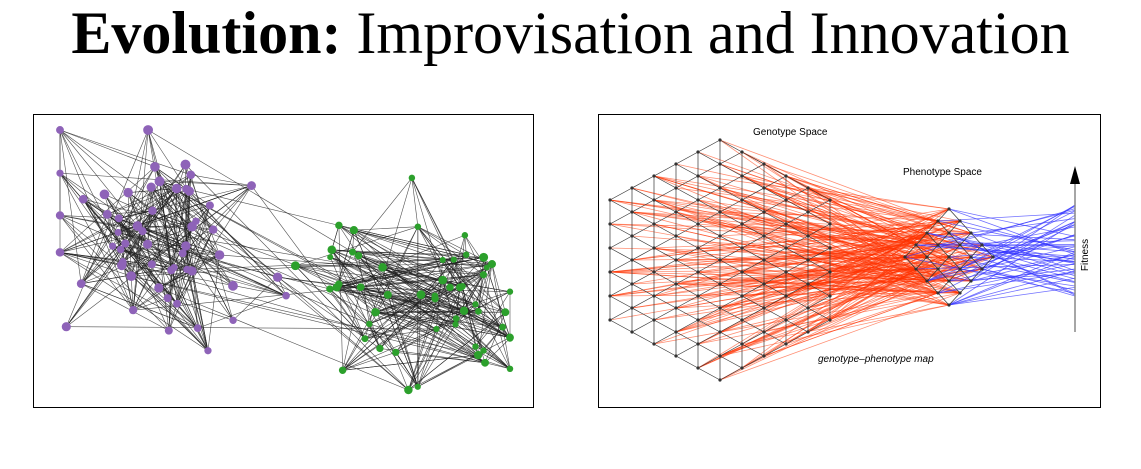 The height and width of the screenshot is (469, 1141). Describe the element at coordinates (1075, 175) in the screenshot. I see `fitness-arrow` at that location.